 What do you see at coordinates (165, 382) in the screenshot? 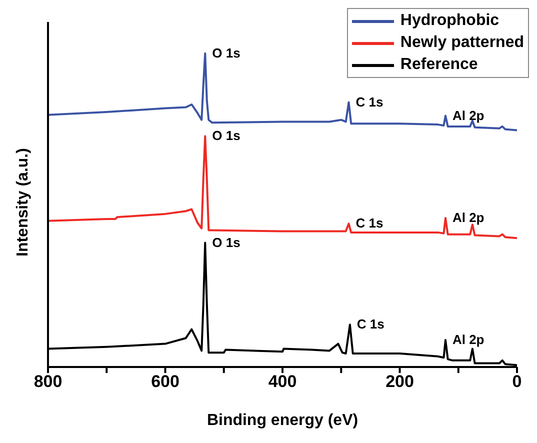
I see `x-tick-label: 600` at bounding box center [165, 382].